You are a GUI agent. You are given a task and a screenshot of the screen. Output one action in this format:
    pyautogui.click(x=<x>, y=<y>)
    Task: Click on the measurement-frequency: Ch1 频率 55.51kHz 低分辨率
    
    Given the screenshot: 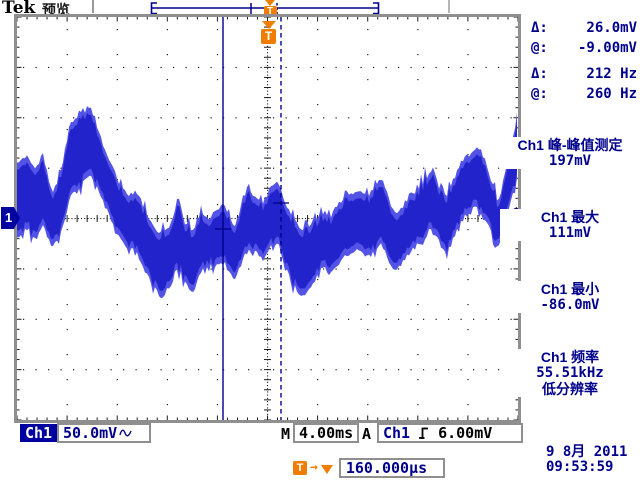 What is the action you would take?
    pyautogui.click(x=570, y=373)
    